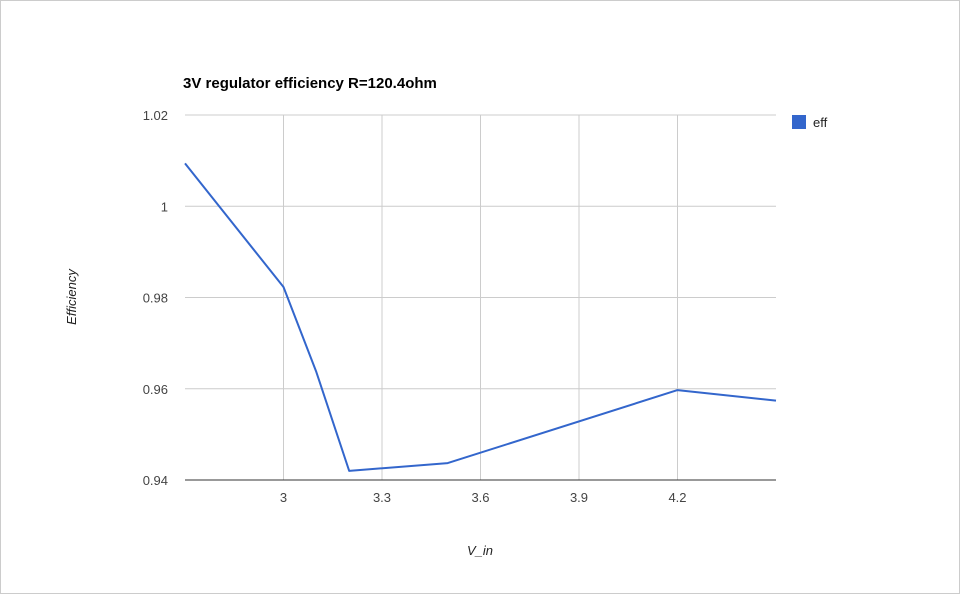 The height and width of the screenshot is (594, 960). I want to click on x-tick-label: 3, so click(283, 497).